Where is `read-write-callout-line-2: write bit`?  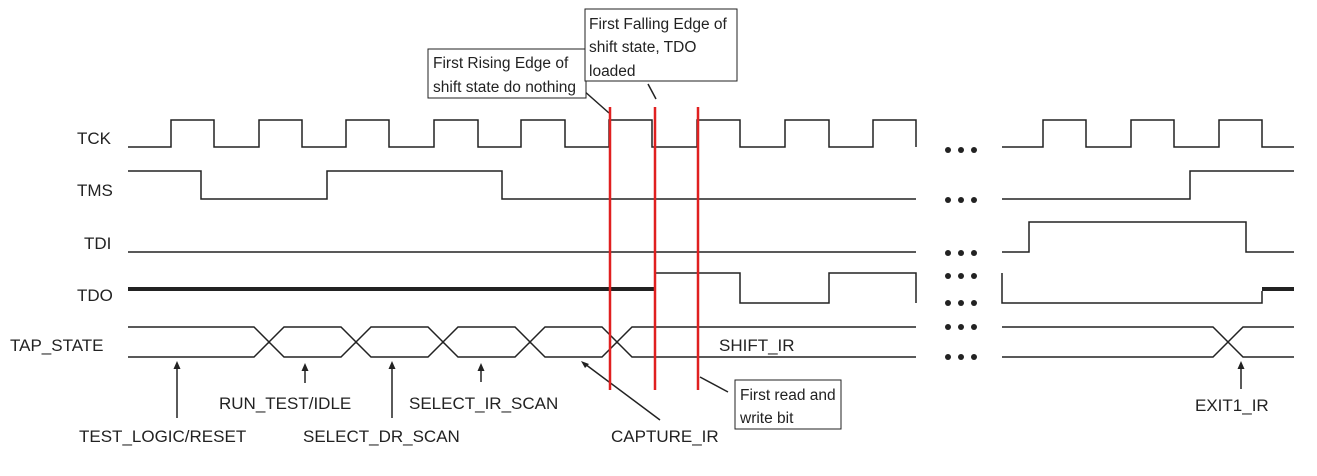 read-write-callout-line-2: write bit is located at coordinates (766, 418).